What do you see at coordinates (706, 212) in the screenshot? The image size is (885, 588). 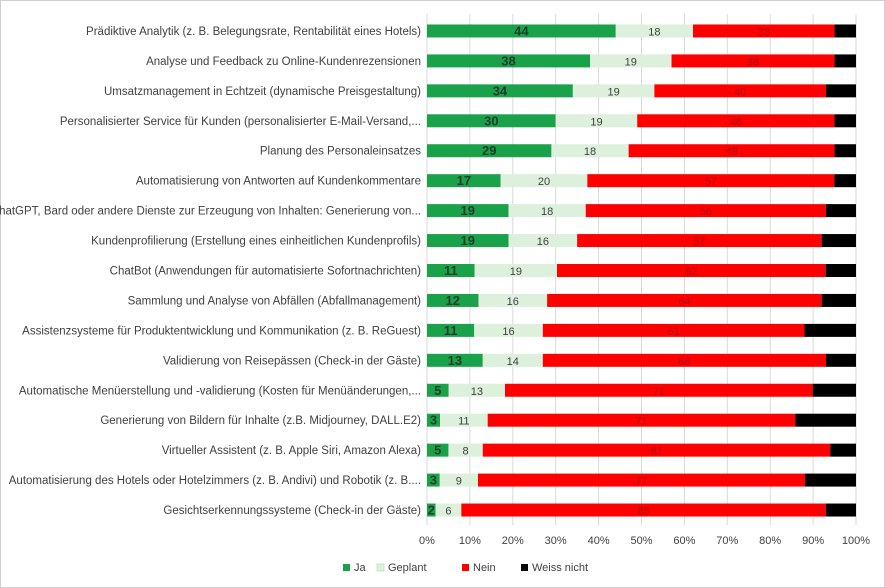 I see `data-label: 56` at bounding box center [706, 212].